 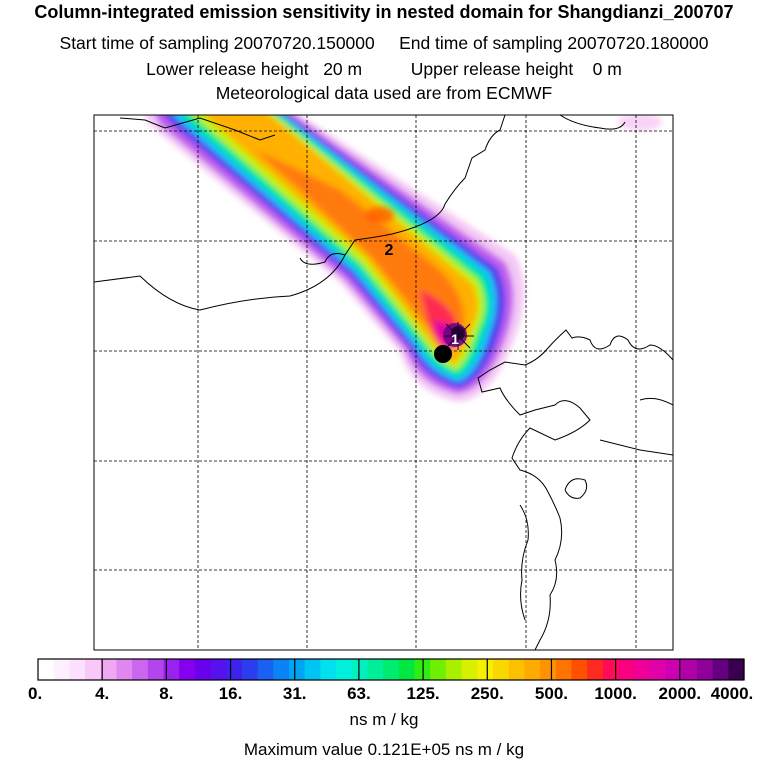 What do you see at coordinates (680, 693) in the screenshot?
I see `colorbar-tick-label: 2000.` at bounding box center [680, 693].